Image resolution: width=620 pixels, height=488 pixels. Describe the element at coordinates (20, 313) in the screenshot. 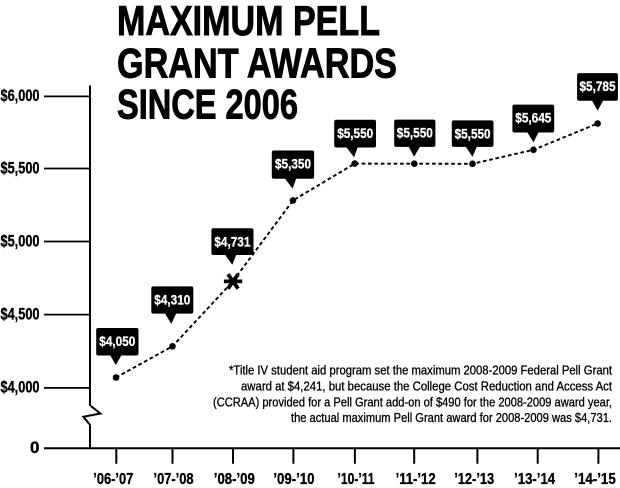

I see `svg-text: $4,500` at that location.